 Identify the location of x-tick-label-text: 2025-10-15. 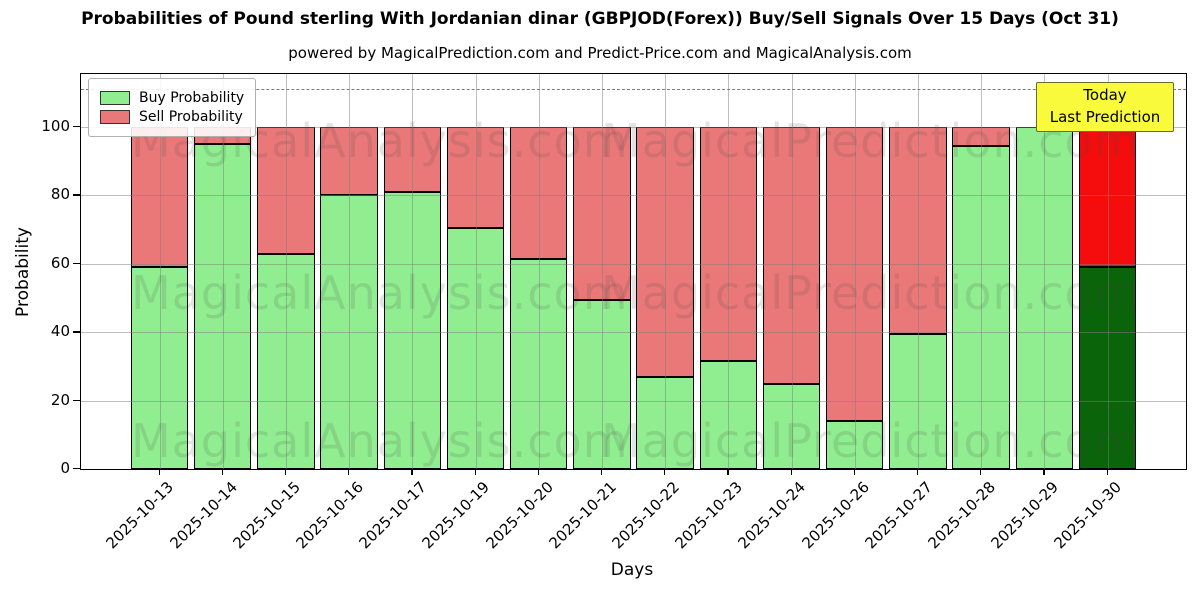
(266, 515).